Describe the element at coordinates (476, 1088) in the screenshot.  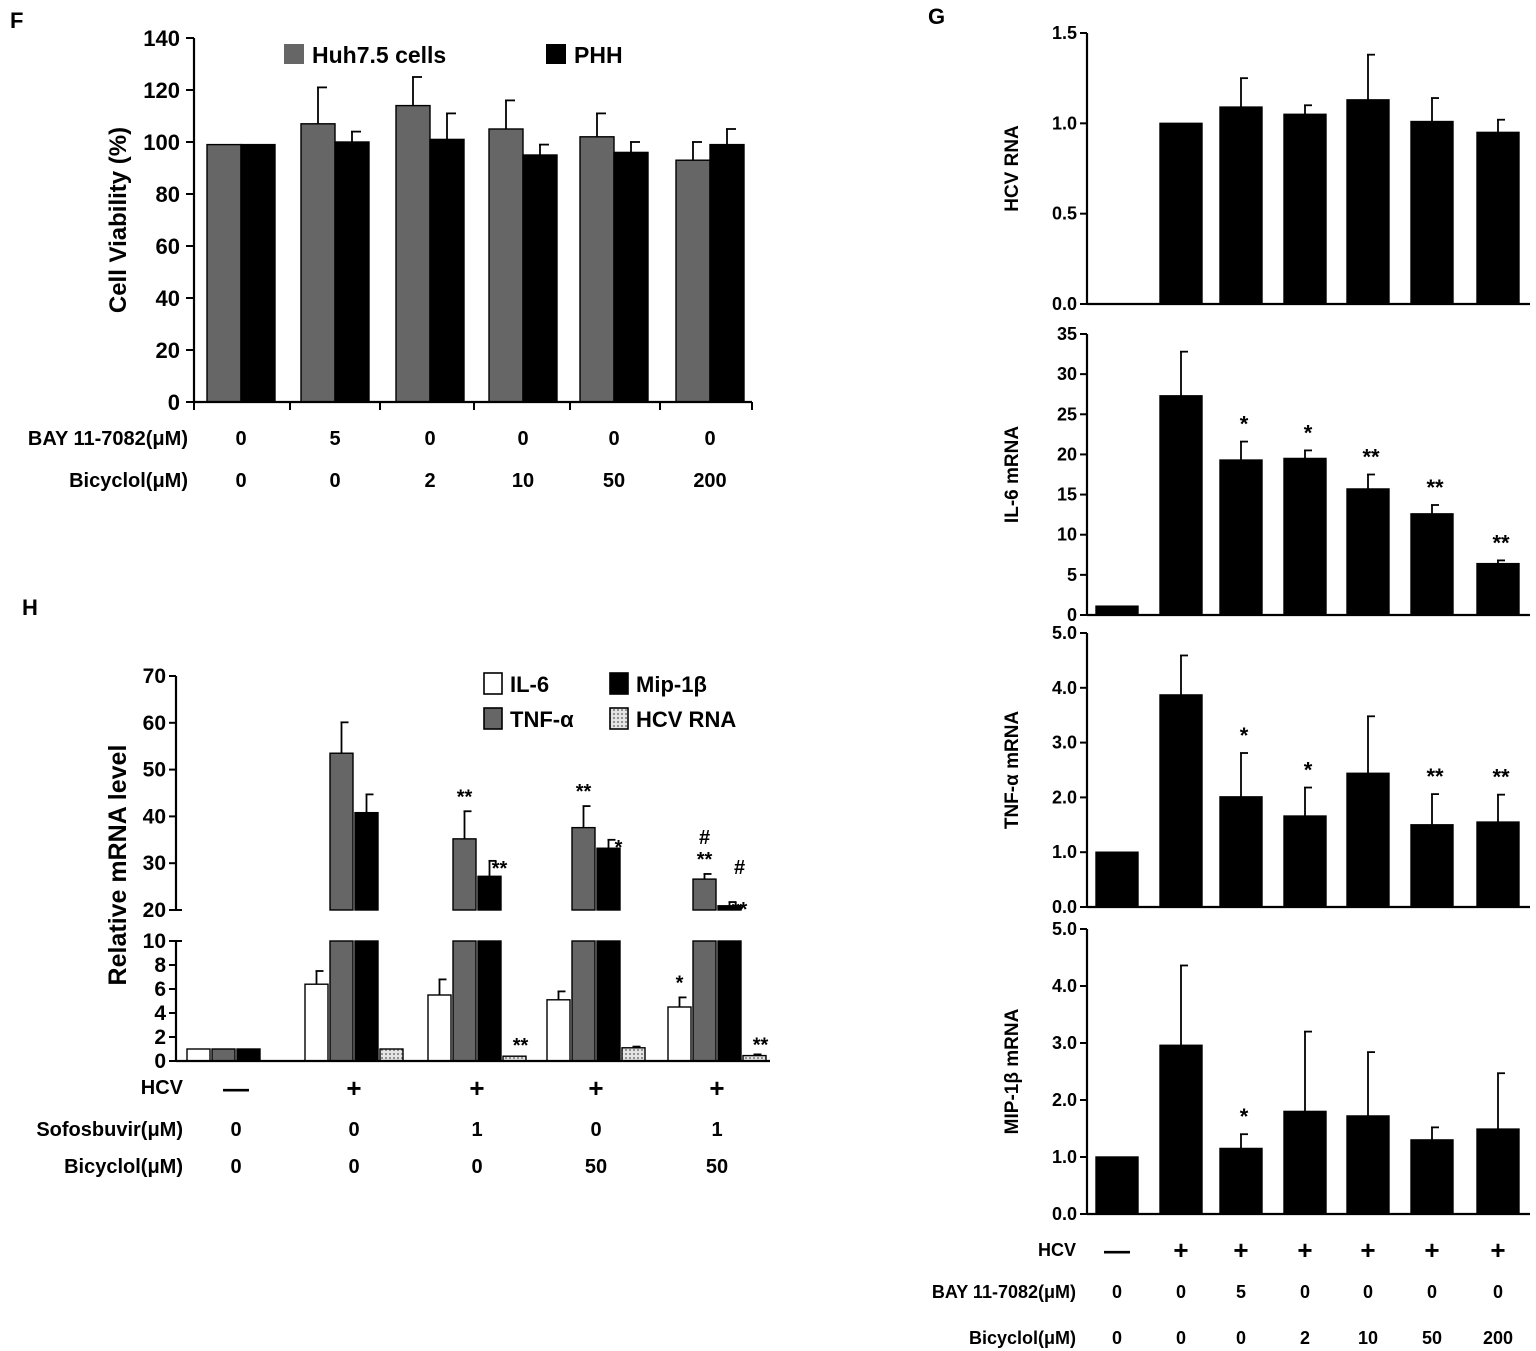
I see `h-condition-0-2: +` at that location.